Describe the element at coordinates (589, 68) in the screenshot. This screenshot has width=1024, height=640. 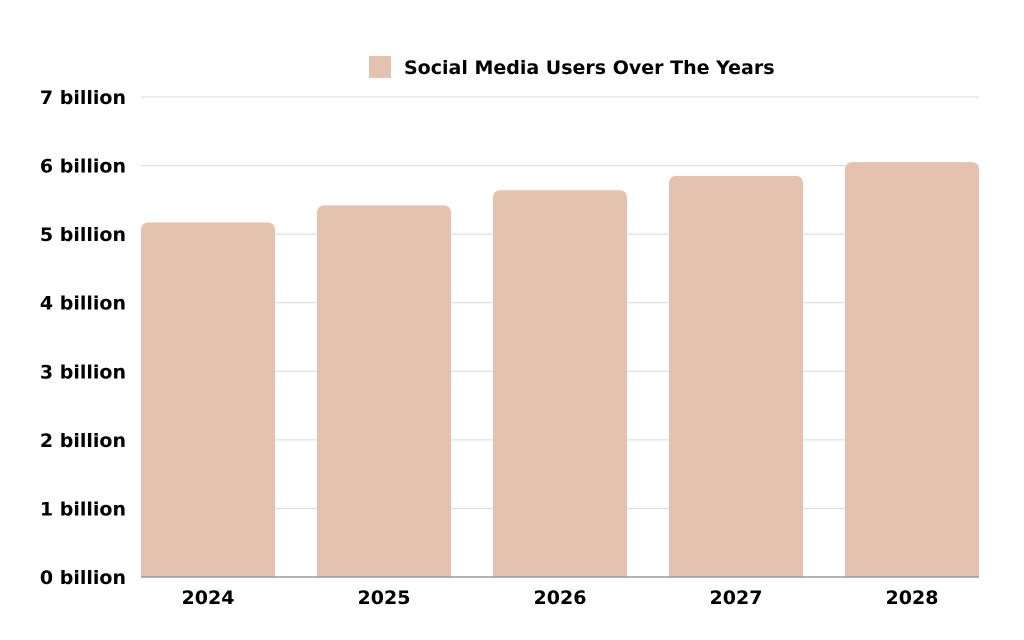
I see `legend-label: Social Media Users Over The Years` at that location.